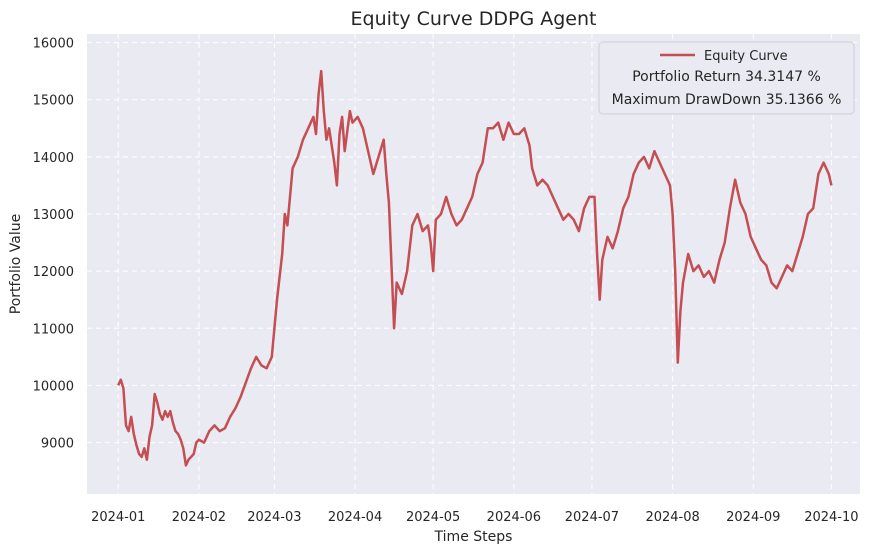 The width and height of the screenshot is (871, 554). What do you see at coordinates (514, 517) in the screenshot?
I see `x-tick-label: 2024-06` at bounding box center [514, 517].